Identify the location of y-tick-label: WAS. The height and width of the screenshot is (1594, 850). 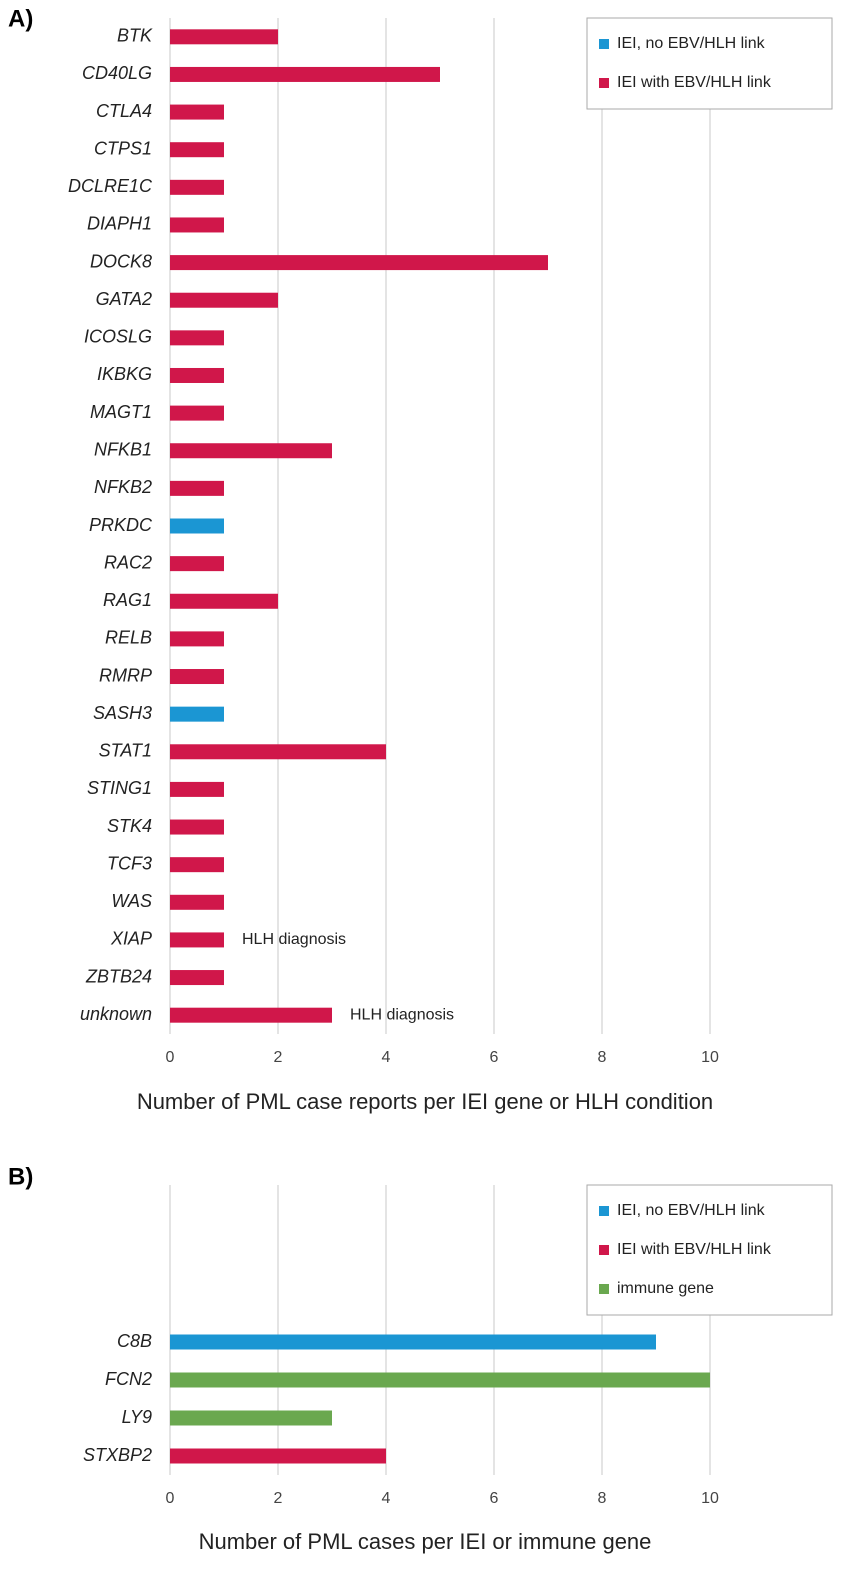
(131, 901).